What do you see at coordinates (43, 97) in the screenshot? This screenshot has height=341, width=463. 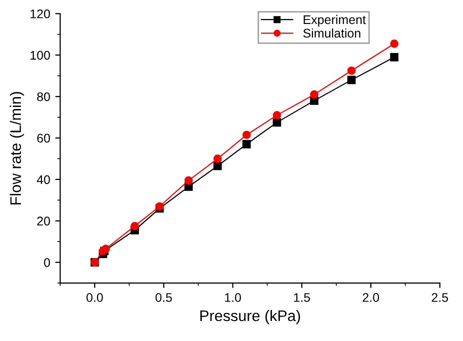 I see `y-tick-label: 80` at bounding box center [43, 97].